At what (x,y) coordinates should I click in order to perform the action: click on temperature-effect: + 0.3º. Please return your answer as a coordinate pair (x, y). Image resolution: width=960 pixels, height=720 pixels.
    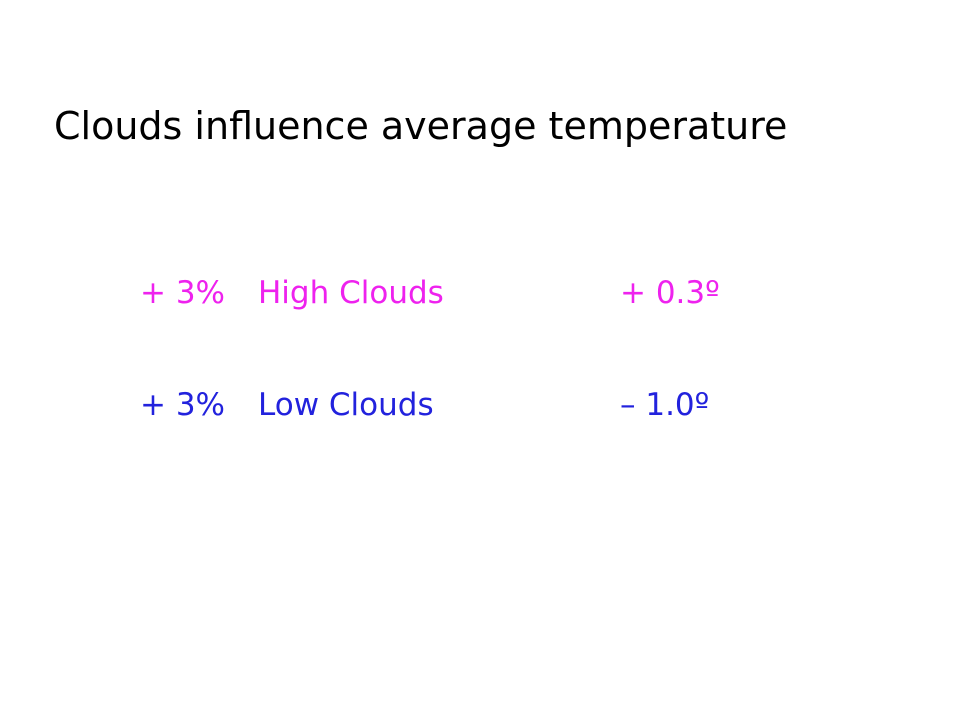
    Looking at the image, I should click on (670, 293).